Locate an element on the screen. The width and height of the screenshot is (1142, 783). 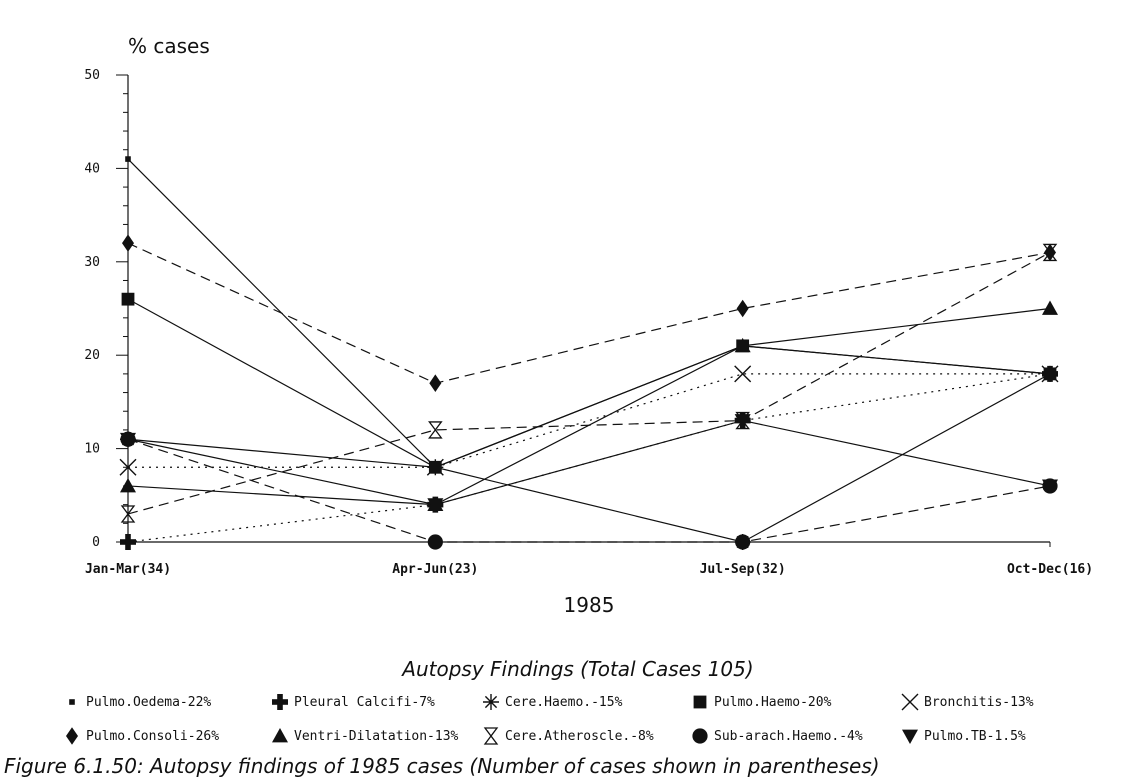
legend-label: Cere.Haemo.-15% is located at coordinates (564, 702).